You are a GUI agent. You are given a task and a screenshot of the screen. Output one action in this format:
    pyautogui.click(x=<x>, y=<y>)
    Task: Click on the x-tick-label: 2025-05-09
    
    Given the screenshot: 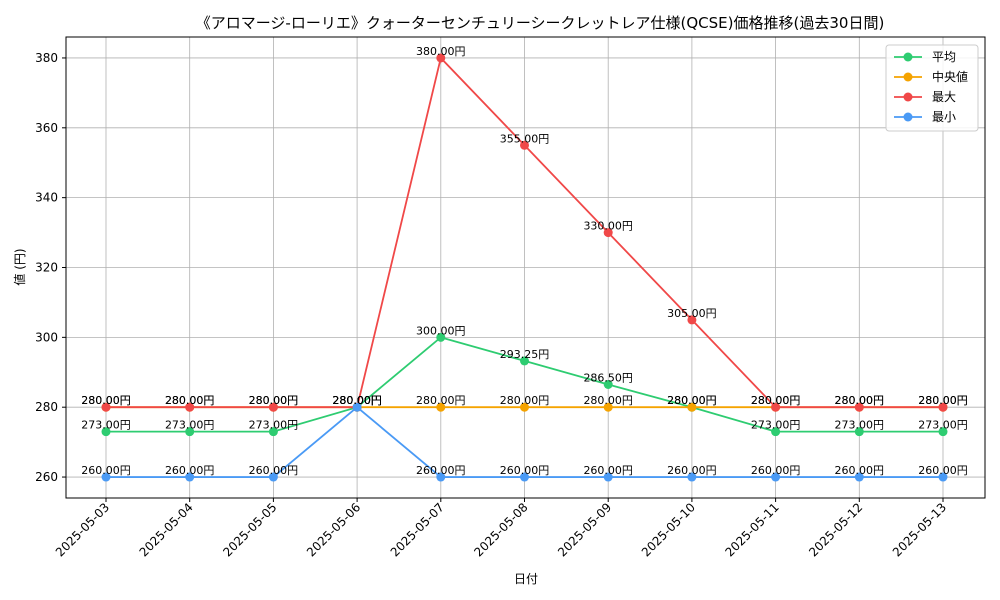 What is the action you would take?
    pyautogui.click(x=584, y=529)
    